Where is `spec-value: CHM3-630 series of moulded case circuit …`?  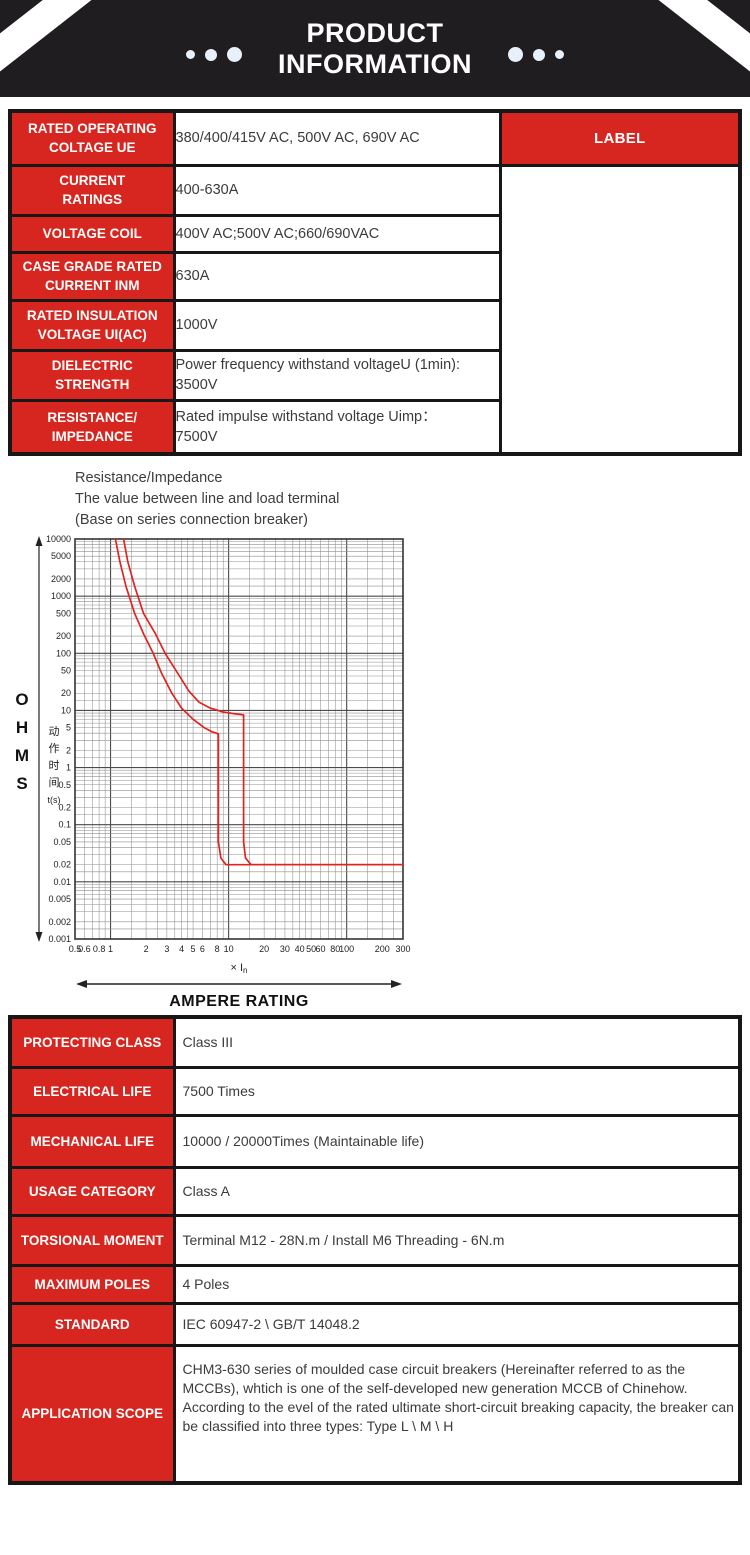
spec-value: CHM3-630 series of moulded case circuit … is located at coordinates (457, 1414).